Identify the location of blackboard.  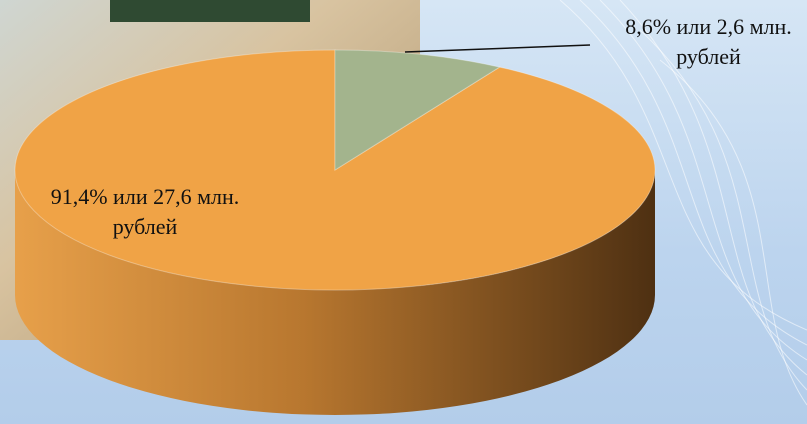
(210, 11).